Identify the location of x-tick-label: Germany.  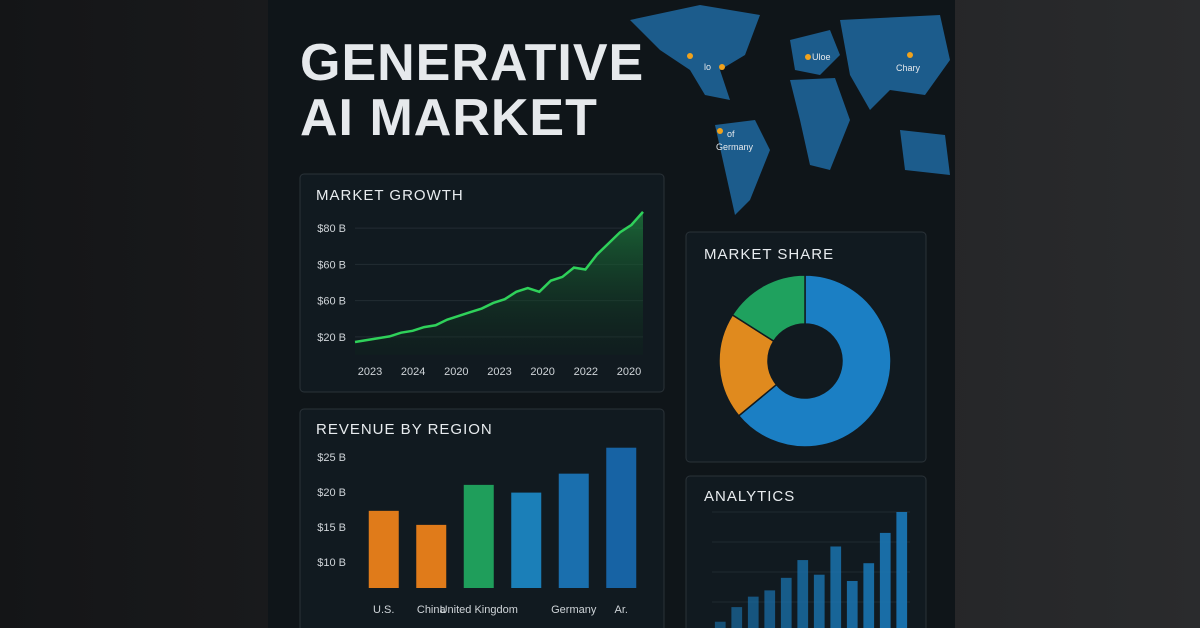
(574, 610).